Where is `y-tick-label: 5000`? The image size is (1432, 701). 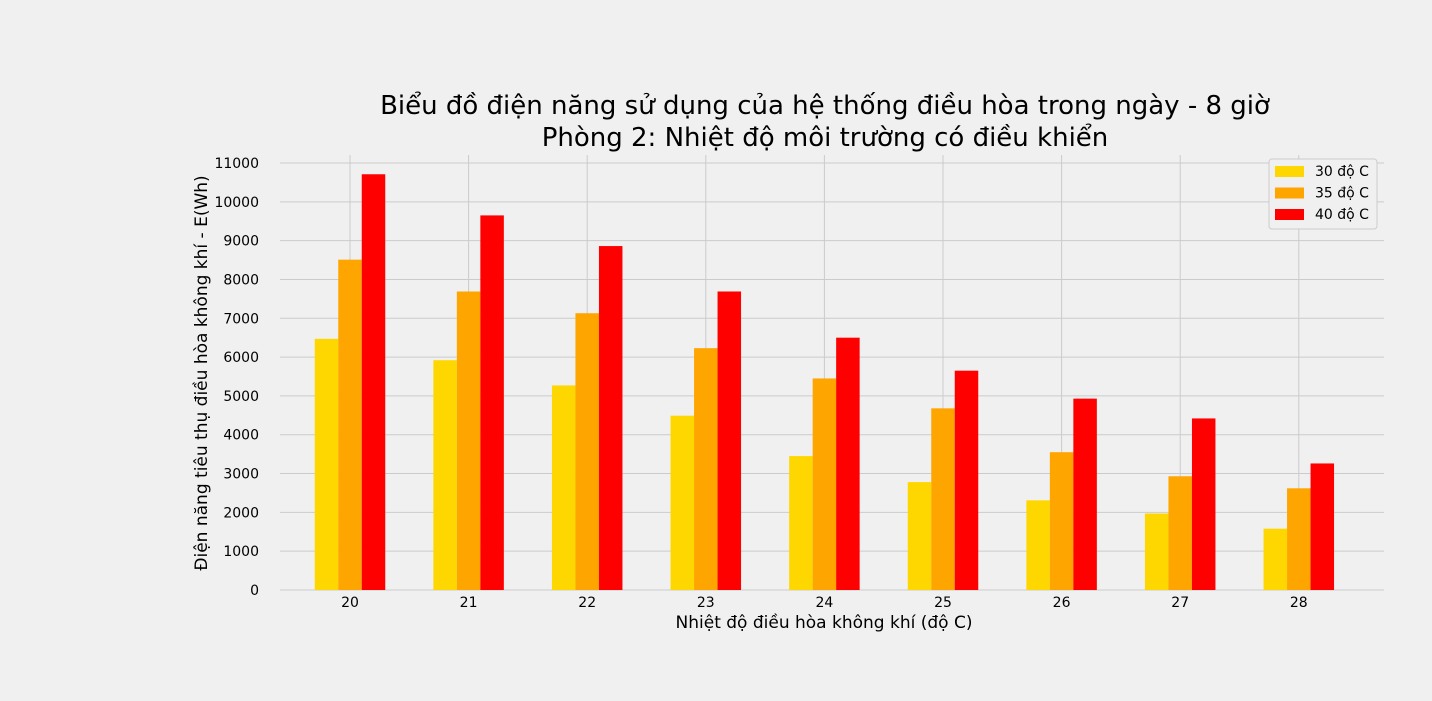
y-tick-label: 5000 is located at coordinates (241, 397).